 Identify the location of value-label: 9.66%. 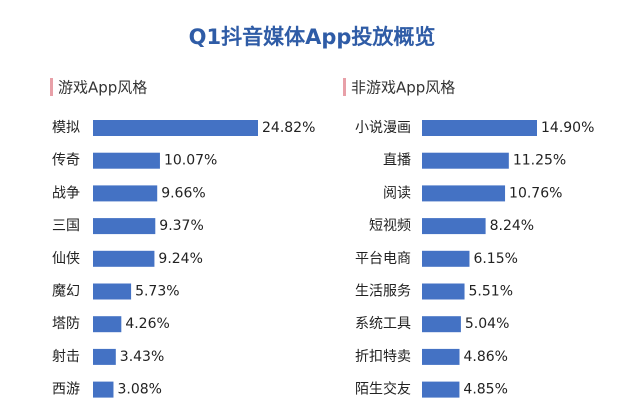
(183, 193).